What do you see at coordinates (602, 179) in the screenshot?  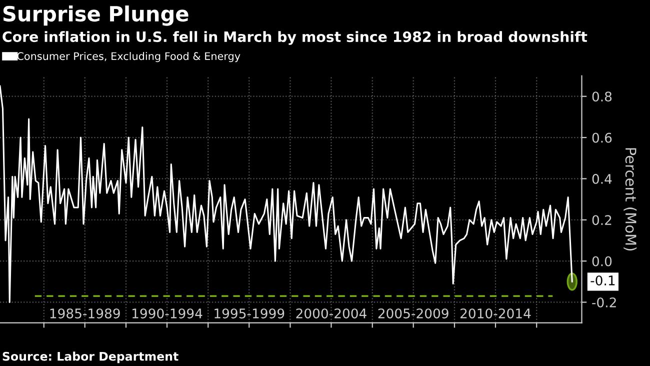 I see `y-tick-label: 0.4` at bounding box center [602, 179].